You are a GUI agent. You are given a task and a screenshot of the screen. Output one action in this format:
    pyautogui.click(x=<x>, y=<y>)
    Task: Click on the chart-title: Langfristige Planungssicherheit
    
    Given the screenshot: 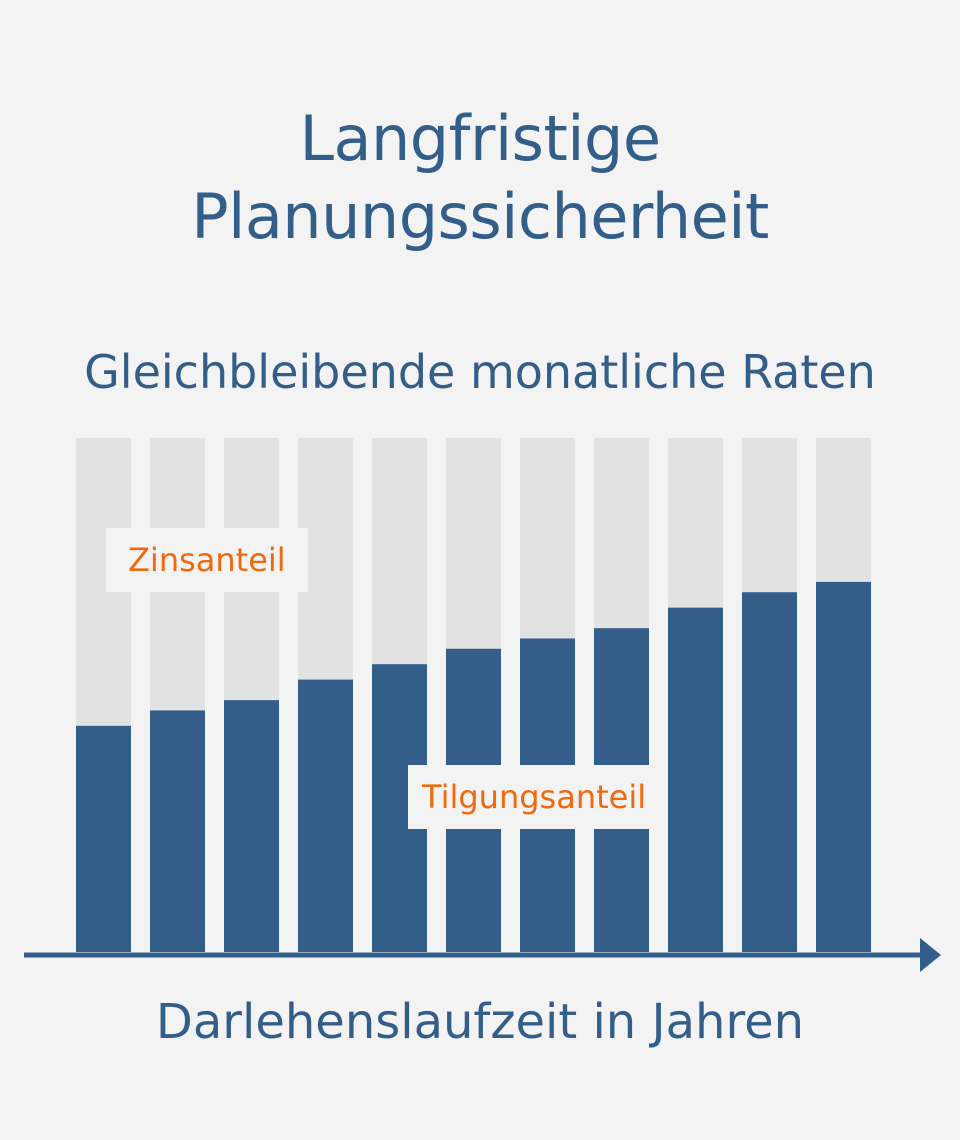 What is the action you would take?
    pyautogui.click(x=480, y=178)
    